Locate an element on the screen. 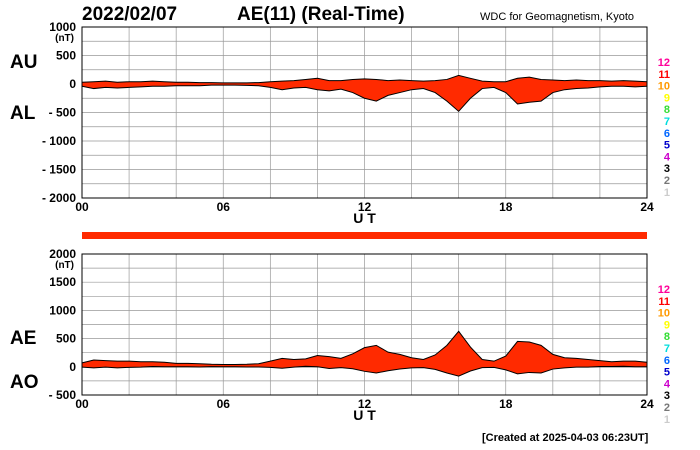  y-tick-label: 1500 is located at coordinates (62, 282).